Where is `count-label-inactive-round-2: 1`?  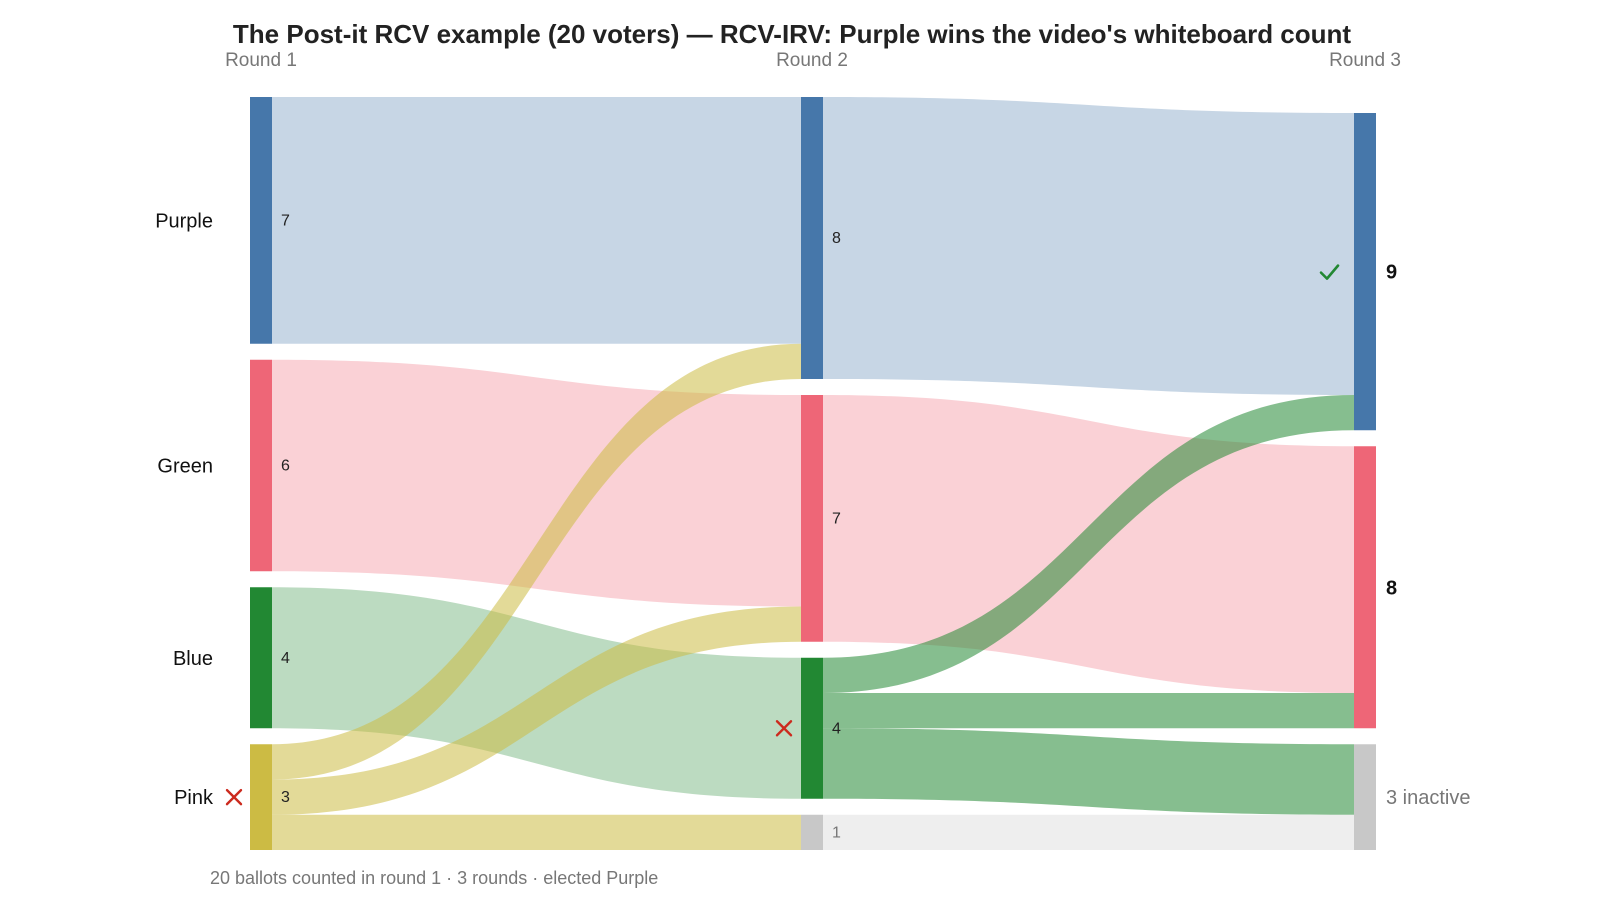 count-label-inactive-round-2: 1 is located at coordinates (836, 832).